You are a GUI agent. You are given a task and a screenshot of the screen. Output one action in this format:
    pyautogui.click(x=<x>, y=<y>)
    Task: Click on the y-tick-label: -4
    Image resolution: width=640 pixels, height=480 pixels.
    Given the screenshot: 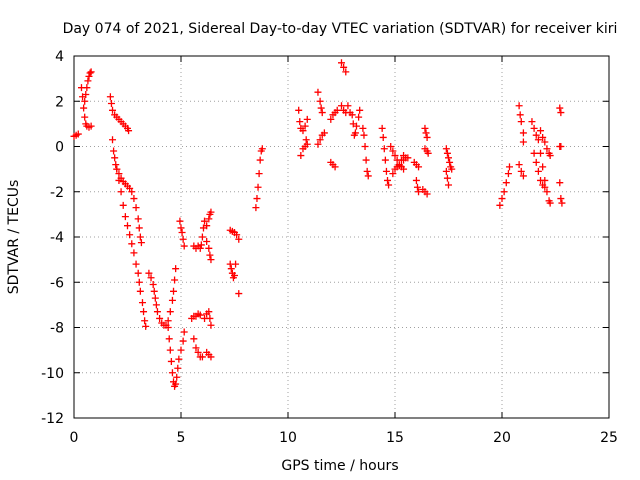 What is the action you would take?
    pyautogui.click(x=57, y=238)
    